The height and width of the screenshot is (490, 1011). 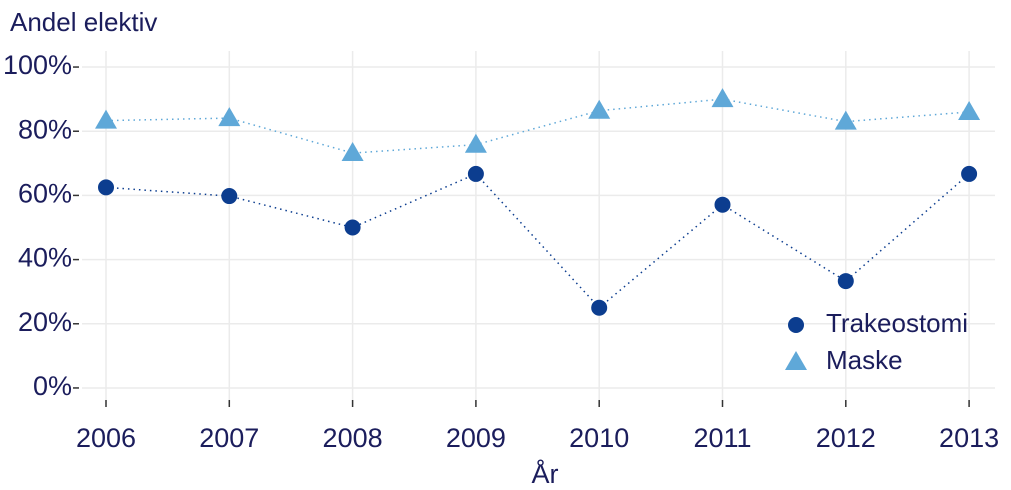 What do you see at coordinates (106, 438) in the screenshot?
I see `x-tick-label: 2006` at bounding box center [106, 438].